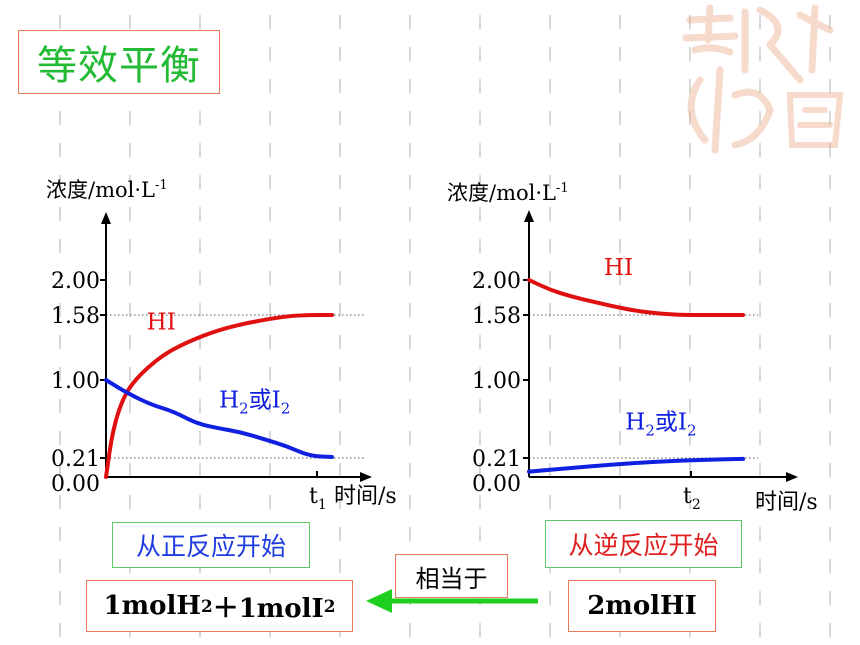 The width and height of the screenshot is (860, 645). What do you see at coordinates (451, 576) in the screenshot?
I see `equivalent-label: 相当于` at bounding box center [451, 576].